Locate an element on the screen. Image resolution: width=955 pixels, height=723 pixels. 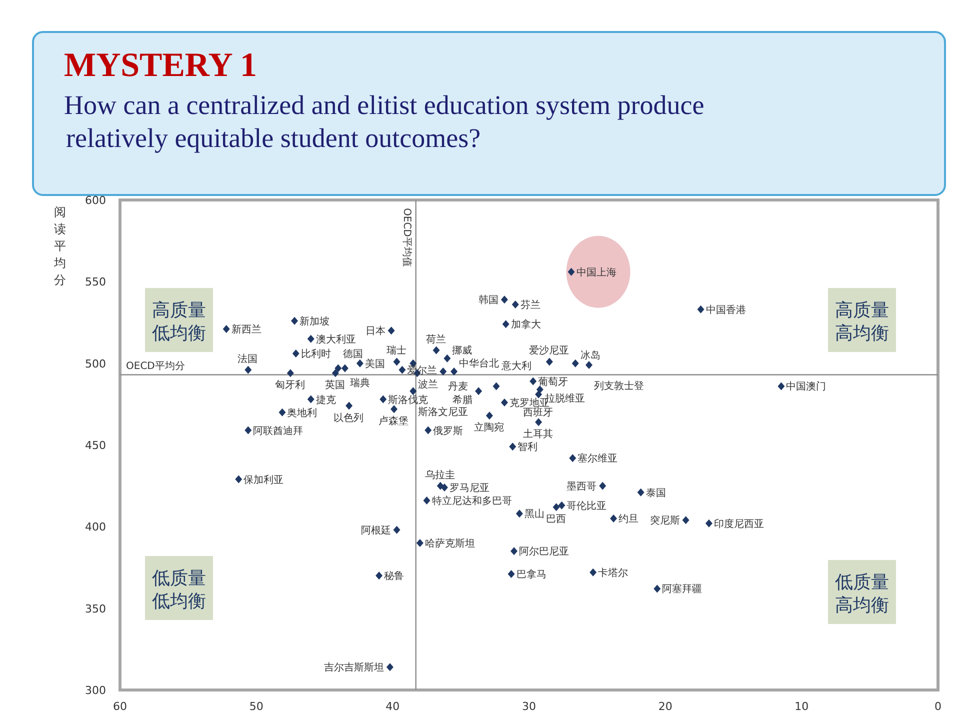
annotation: 高质量低均衡 is located at coordinates (179, 321).